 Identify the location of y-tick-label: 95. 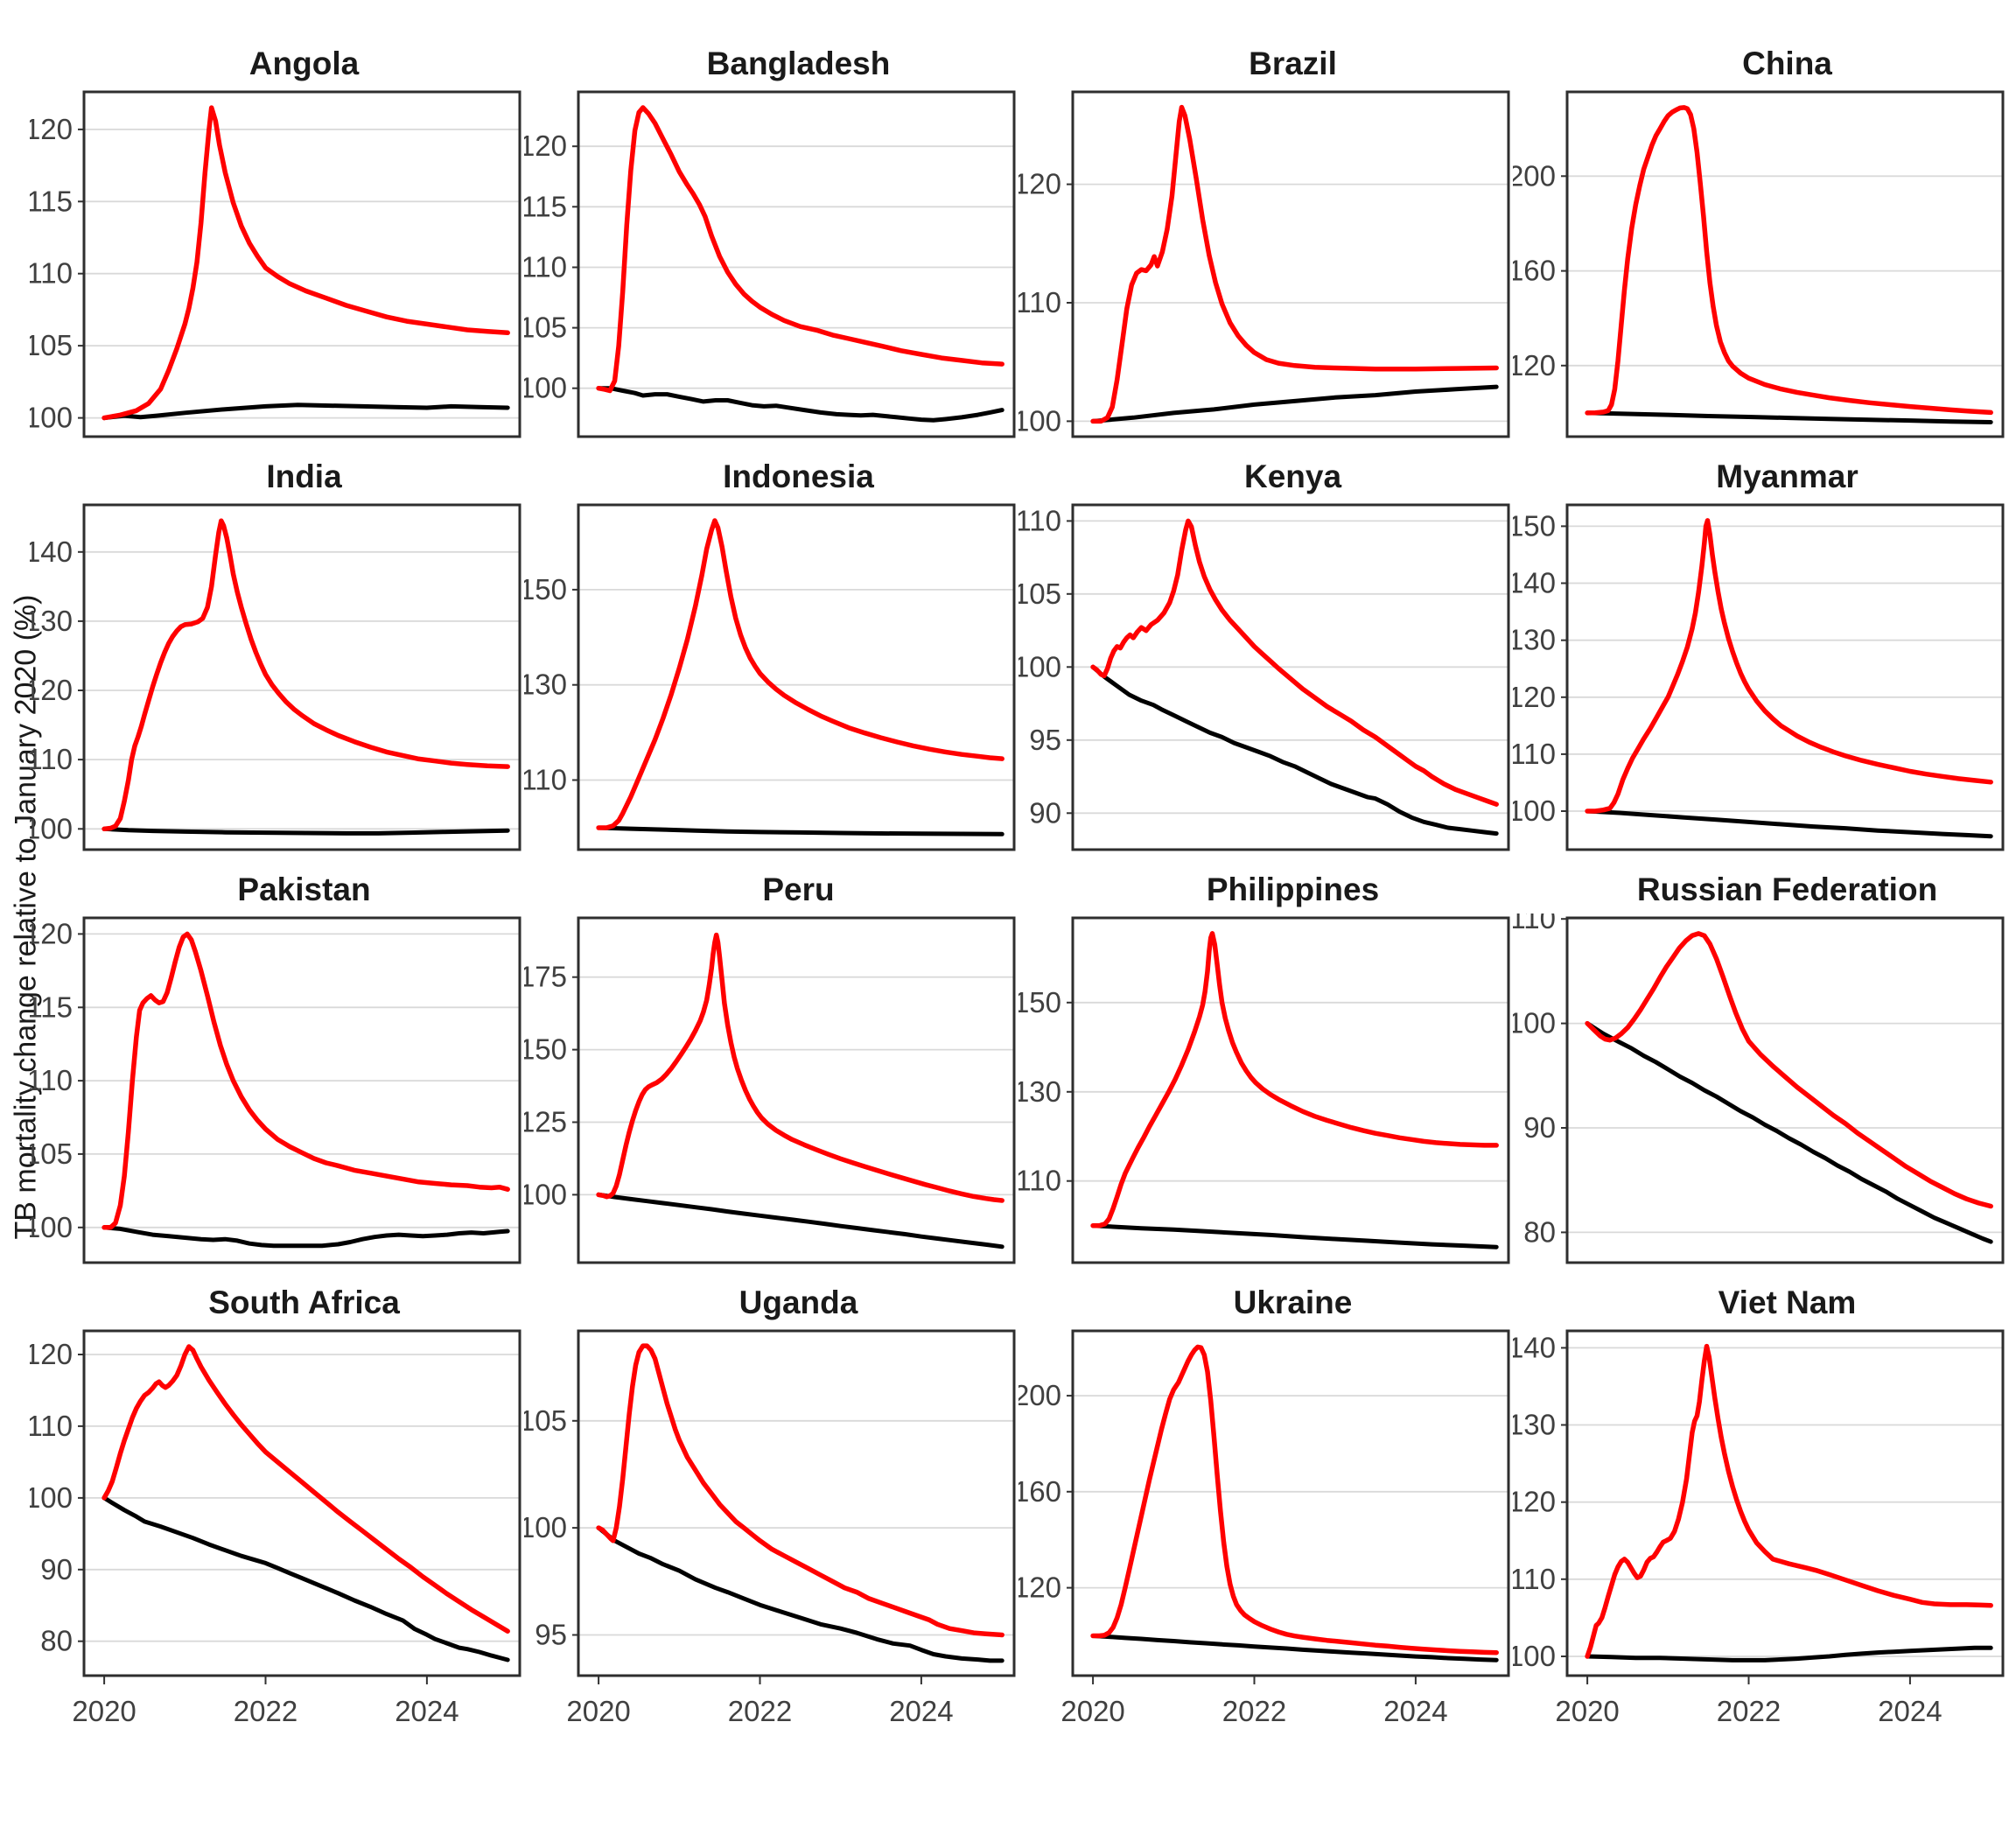
(551, 1635).